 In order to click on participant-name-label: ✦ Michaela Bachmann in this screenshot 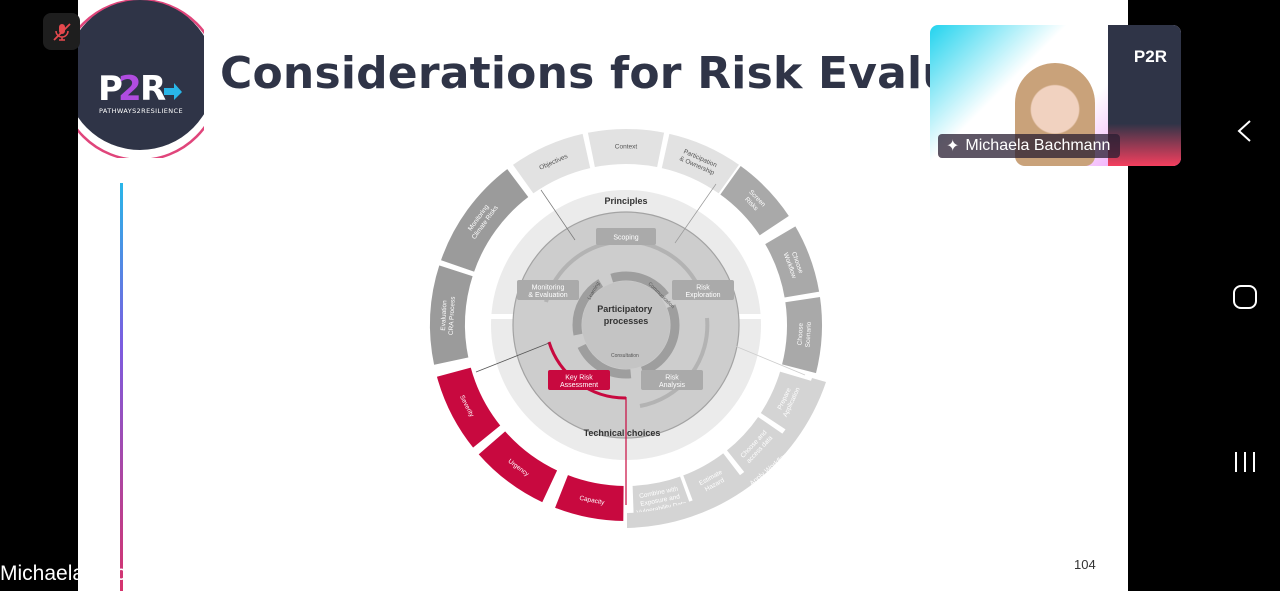, I will do `click(1029, 146)`.